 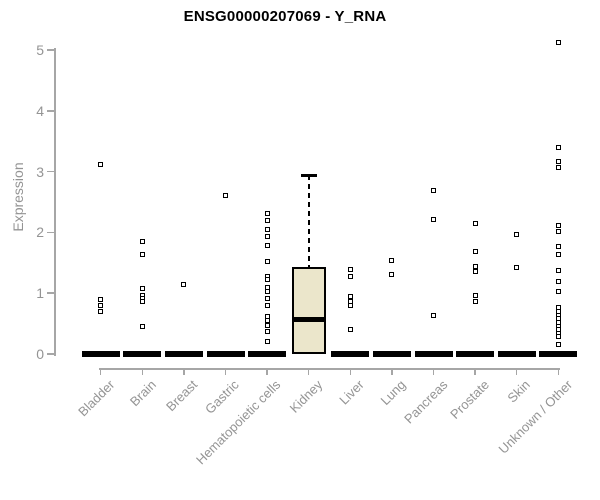 I want to click on median-line, so click(x=308, y=320).